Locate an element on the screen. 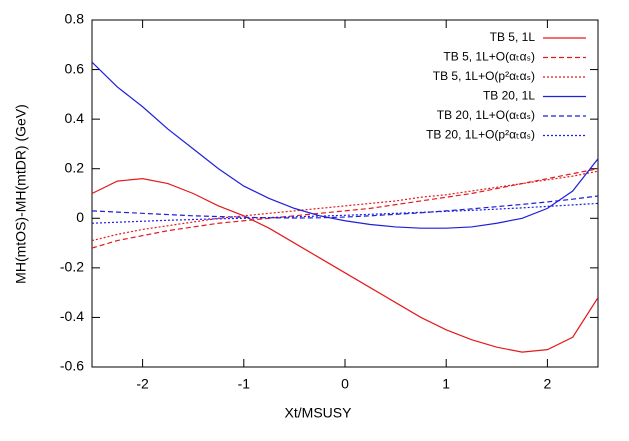 The width and height of the screenshot is (629, 441). legend-label: TB 20, 1L is located at coordinates (509, 96).